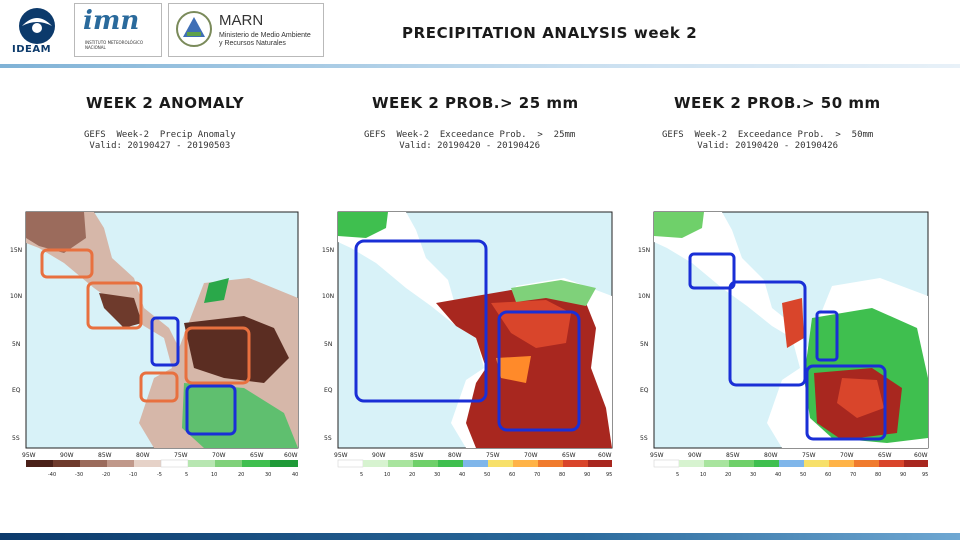 The image size is (960, 540). I want to click on land-prob-orange, so click(513, 369).